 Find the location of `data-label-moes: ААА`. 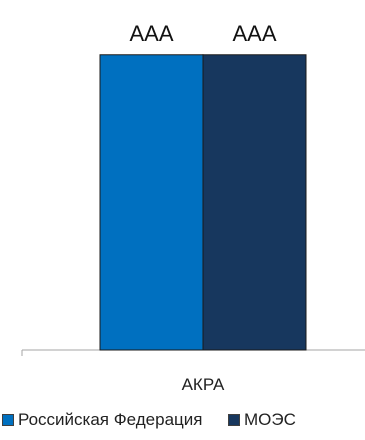

data-label-moes: ААА is located at coordinates (254, 33).